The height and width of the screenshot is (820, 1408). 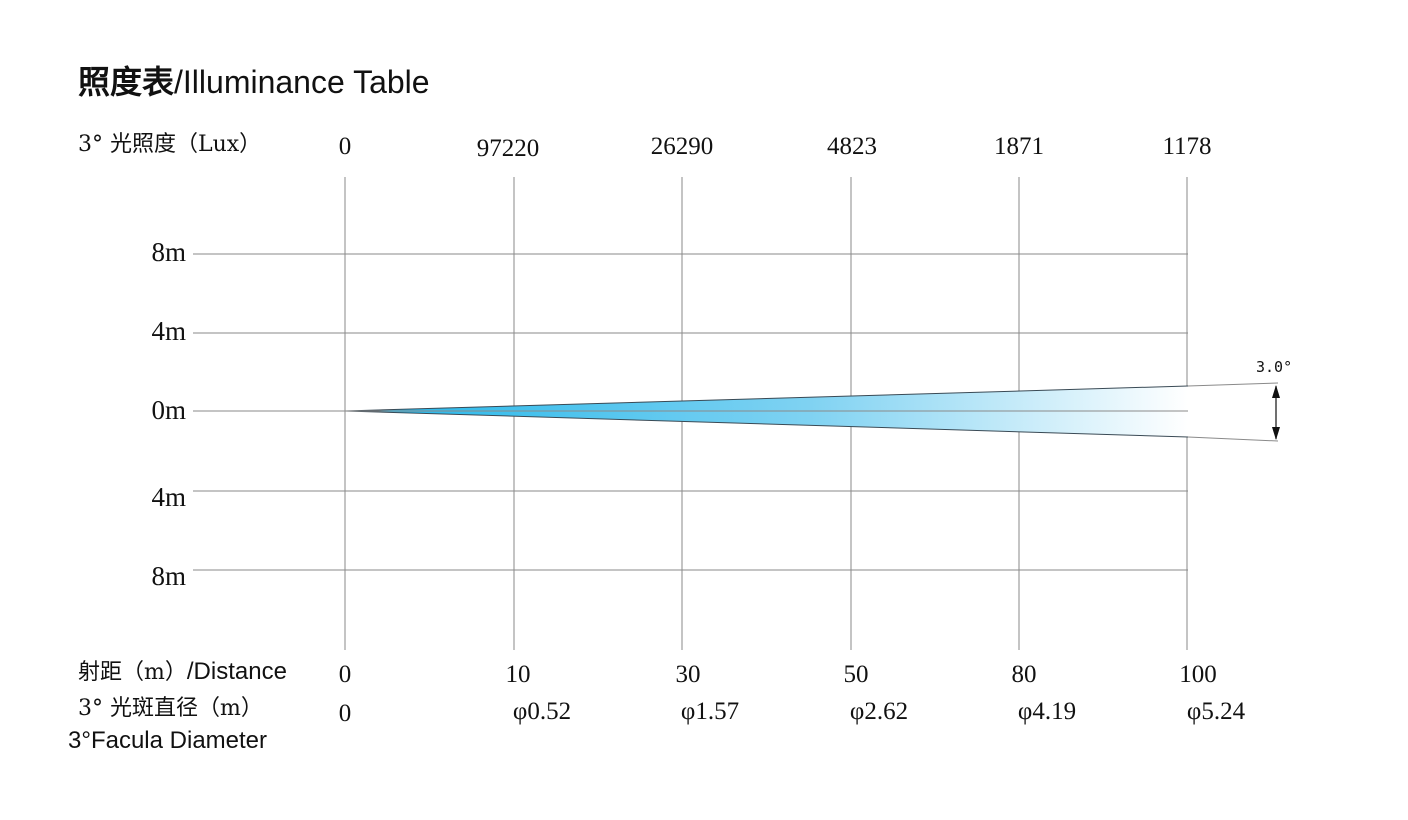 I want to click on beam-edge-bottom, so click(x=766, y=424).